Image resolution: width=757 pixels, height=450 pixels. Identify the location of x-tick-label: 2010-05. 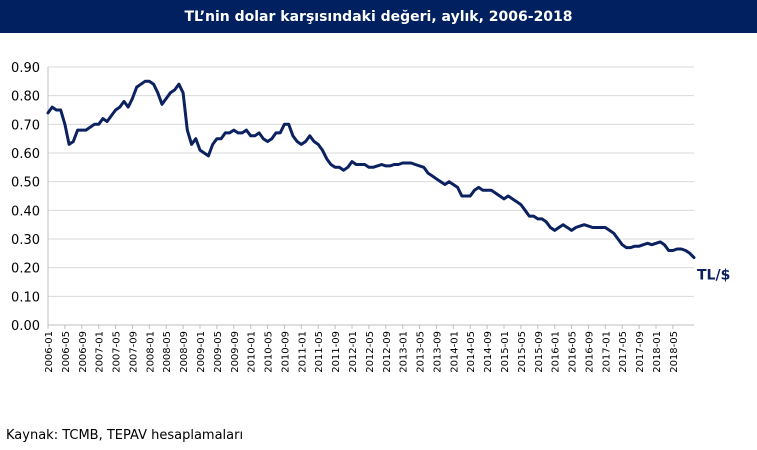
(269, 352).